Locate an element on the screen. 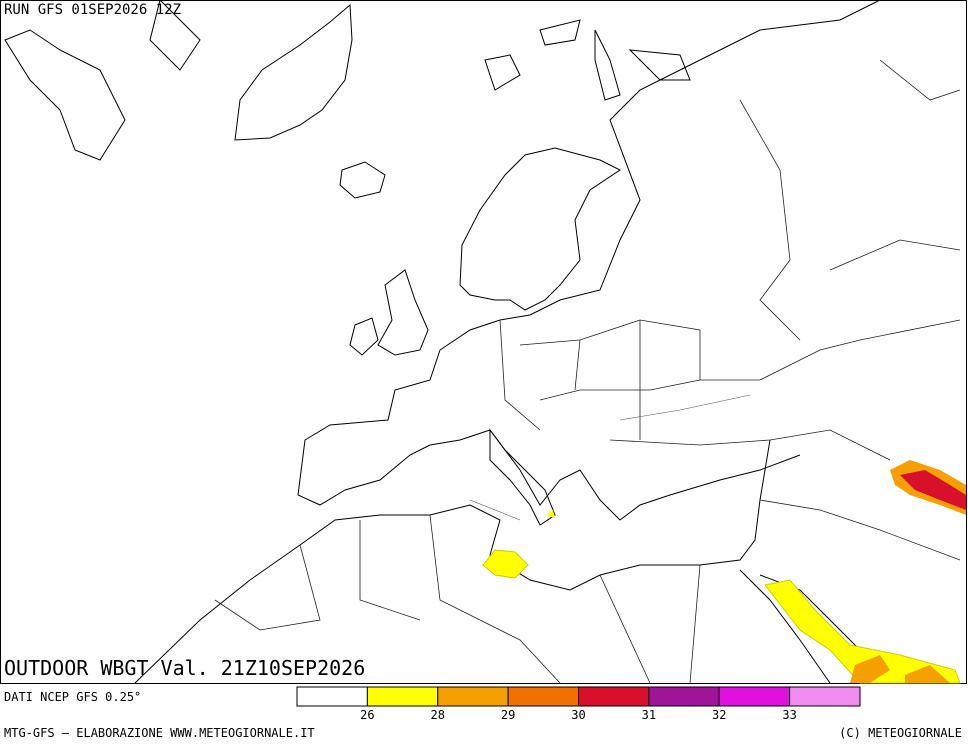  color-legend: 26 28 29 30 31 32 33 is located at coordinates (578, 704).